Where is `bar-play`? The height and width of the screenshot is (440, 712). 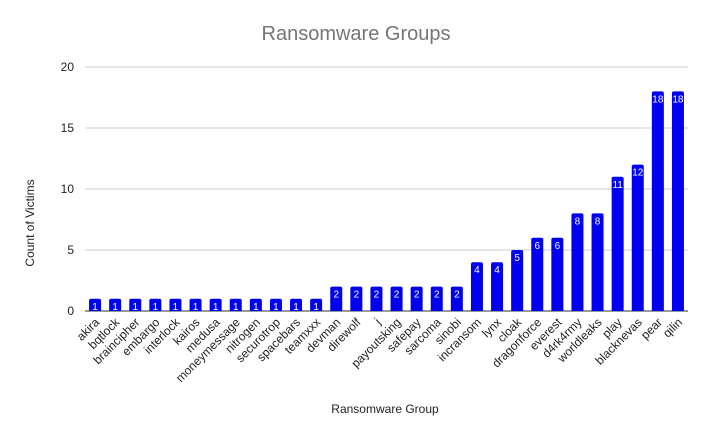 bar-play is located at coordinates (617, 243).